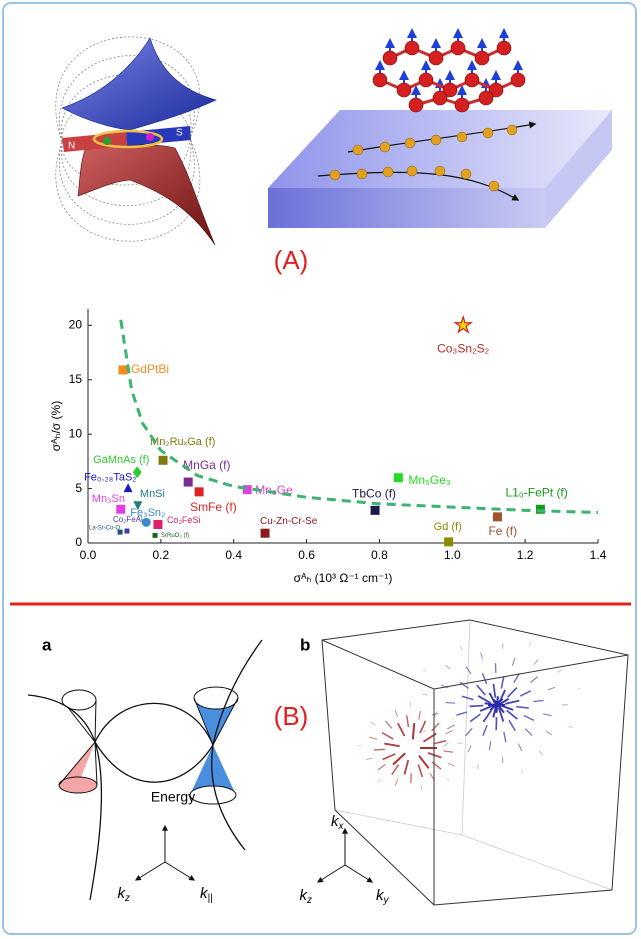 This screenshot has width=641, height=939. I want to click on point-label: GaMnAs (f), so click(121, 460).